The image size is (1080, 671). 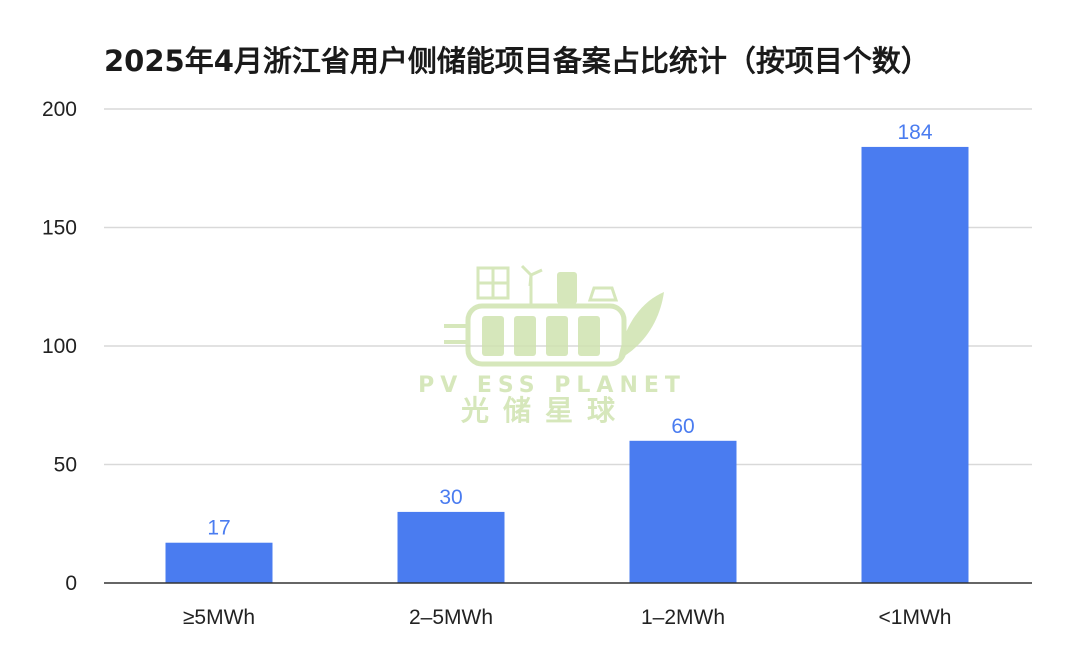 I want to click on data-label: 17, so click(x=218, y=528).